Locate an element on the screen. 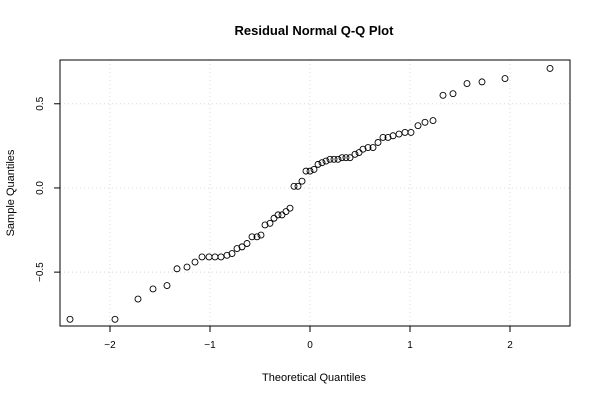  y-tick-label: 0.0 is located at coordinates (40, 188).